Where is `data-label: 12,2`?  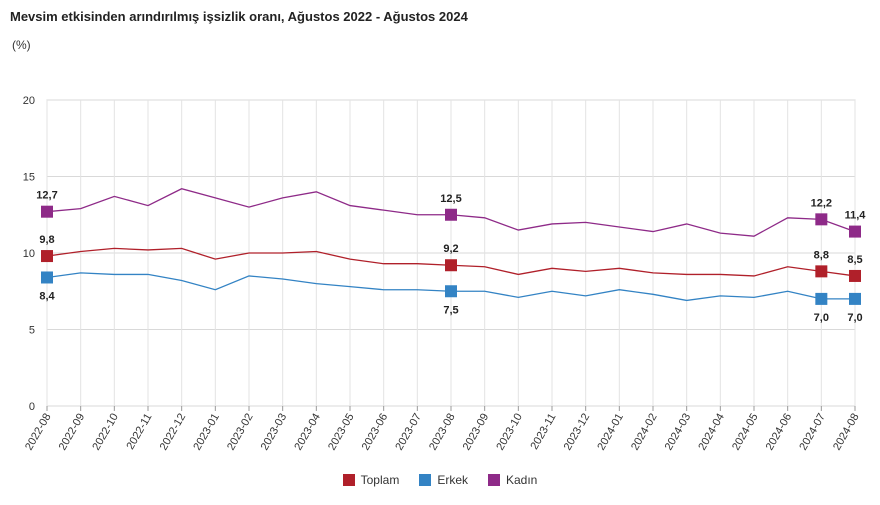 data-label: 12,2 is located at coordinates (821, 203).